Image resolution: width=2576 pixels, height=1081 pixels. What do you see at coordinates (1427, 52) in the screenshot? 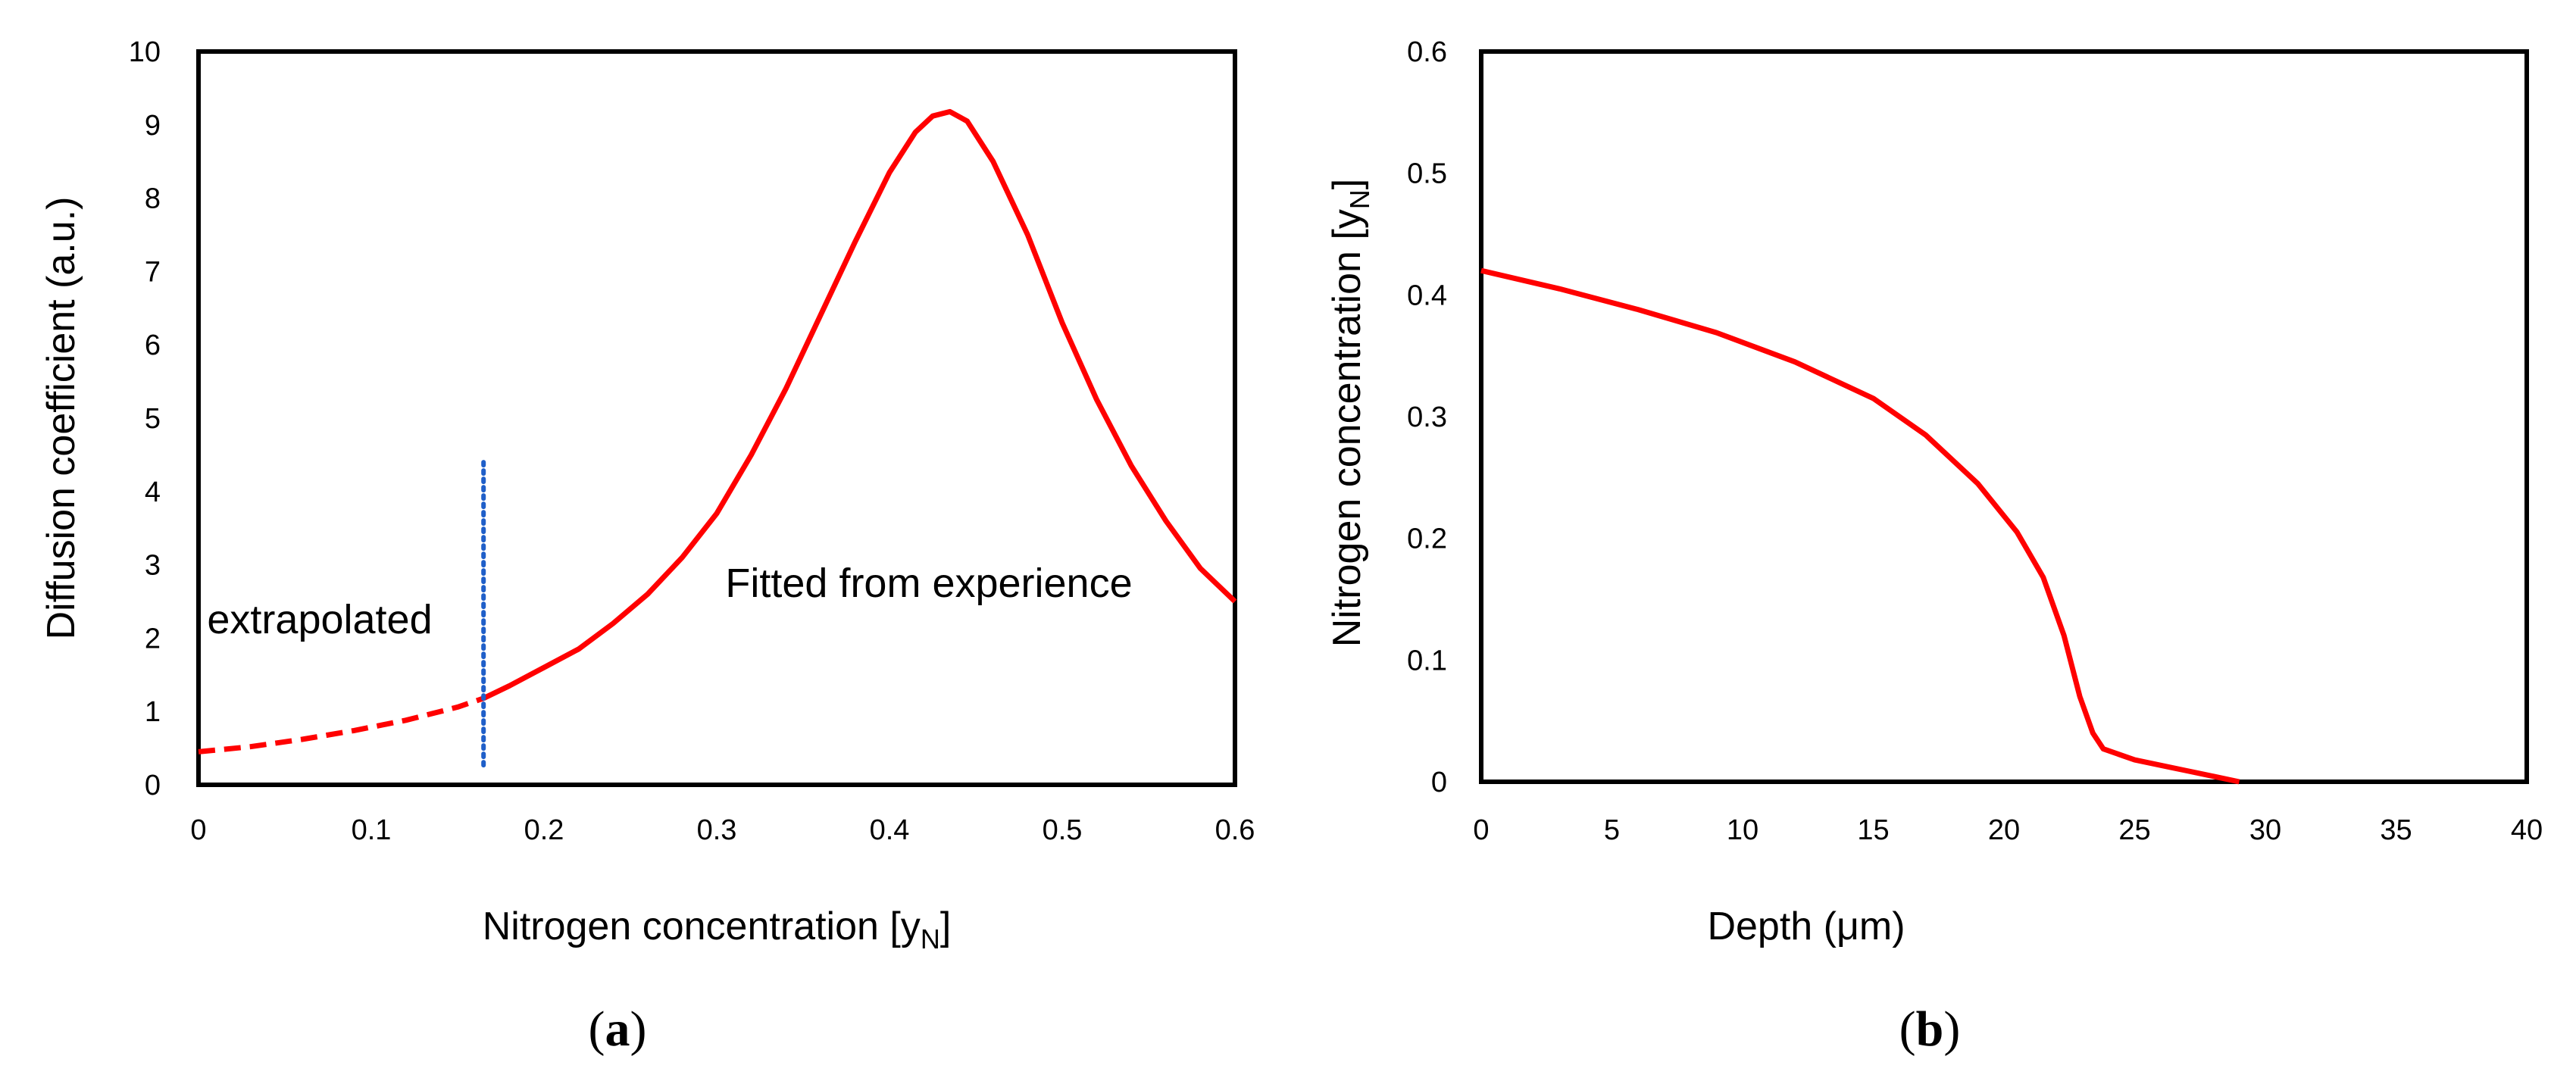
I see `panel-b-y-tick-label: 0.6` at bounding box center [1427, 52].